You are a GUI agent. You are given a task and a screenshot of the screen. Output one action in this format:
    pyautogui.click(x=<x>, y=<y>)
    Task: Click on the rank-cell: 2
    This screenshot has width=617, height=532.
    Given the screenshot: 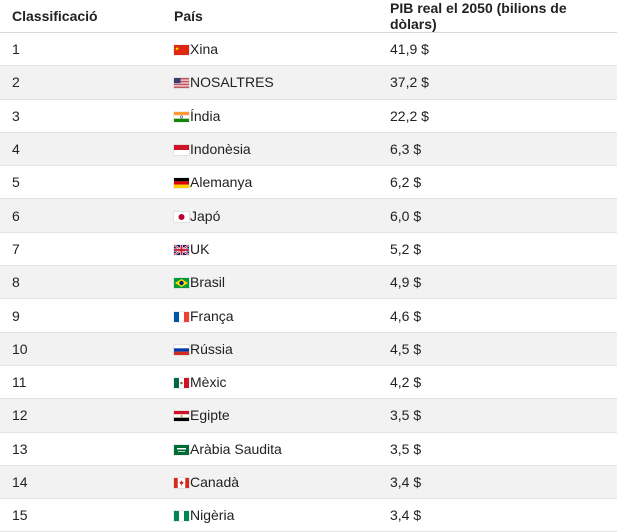 What is the action you would take?
    pyautogui.click(x=82, y=82)
    